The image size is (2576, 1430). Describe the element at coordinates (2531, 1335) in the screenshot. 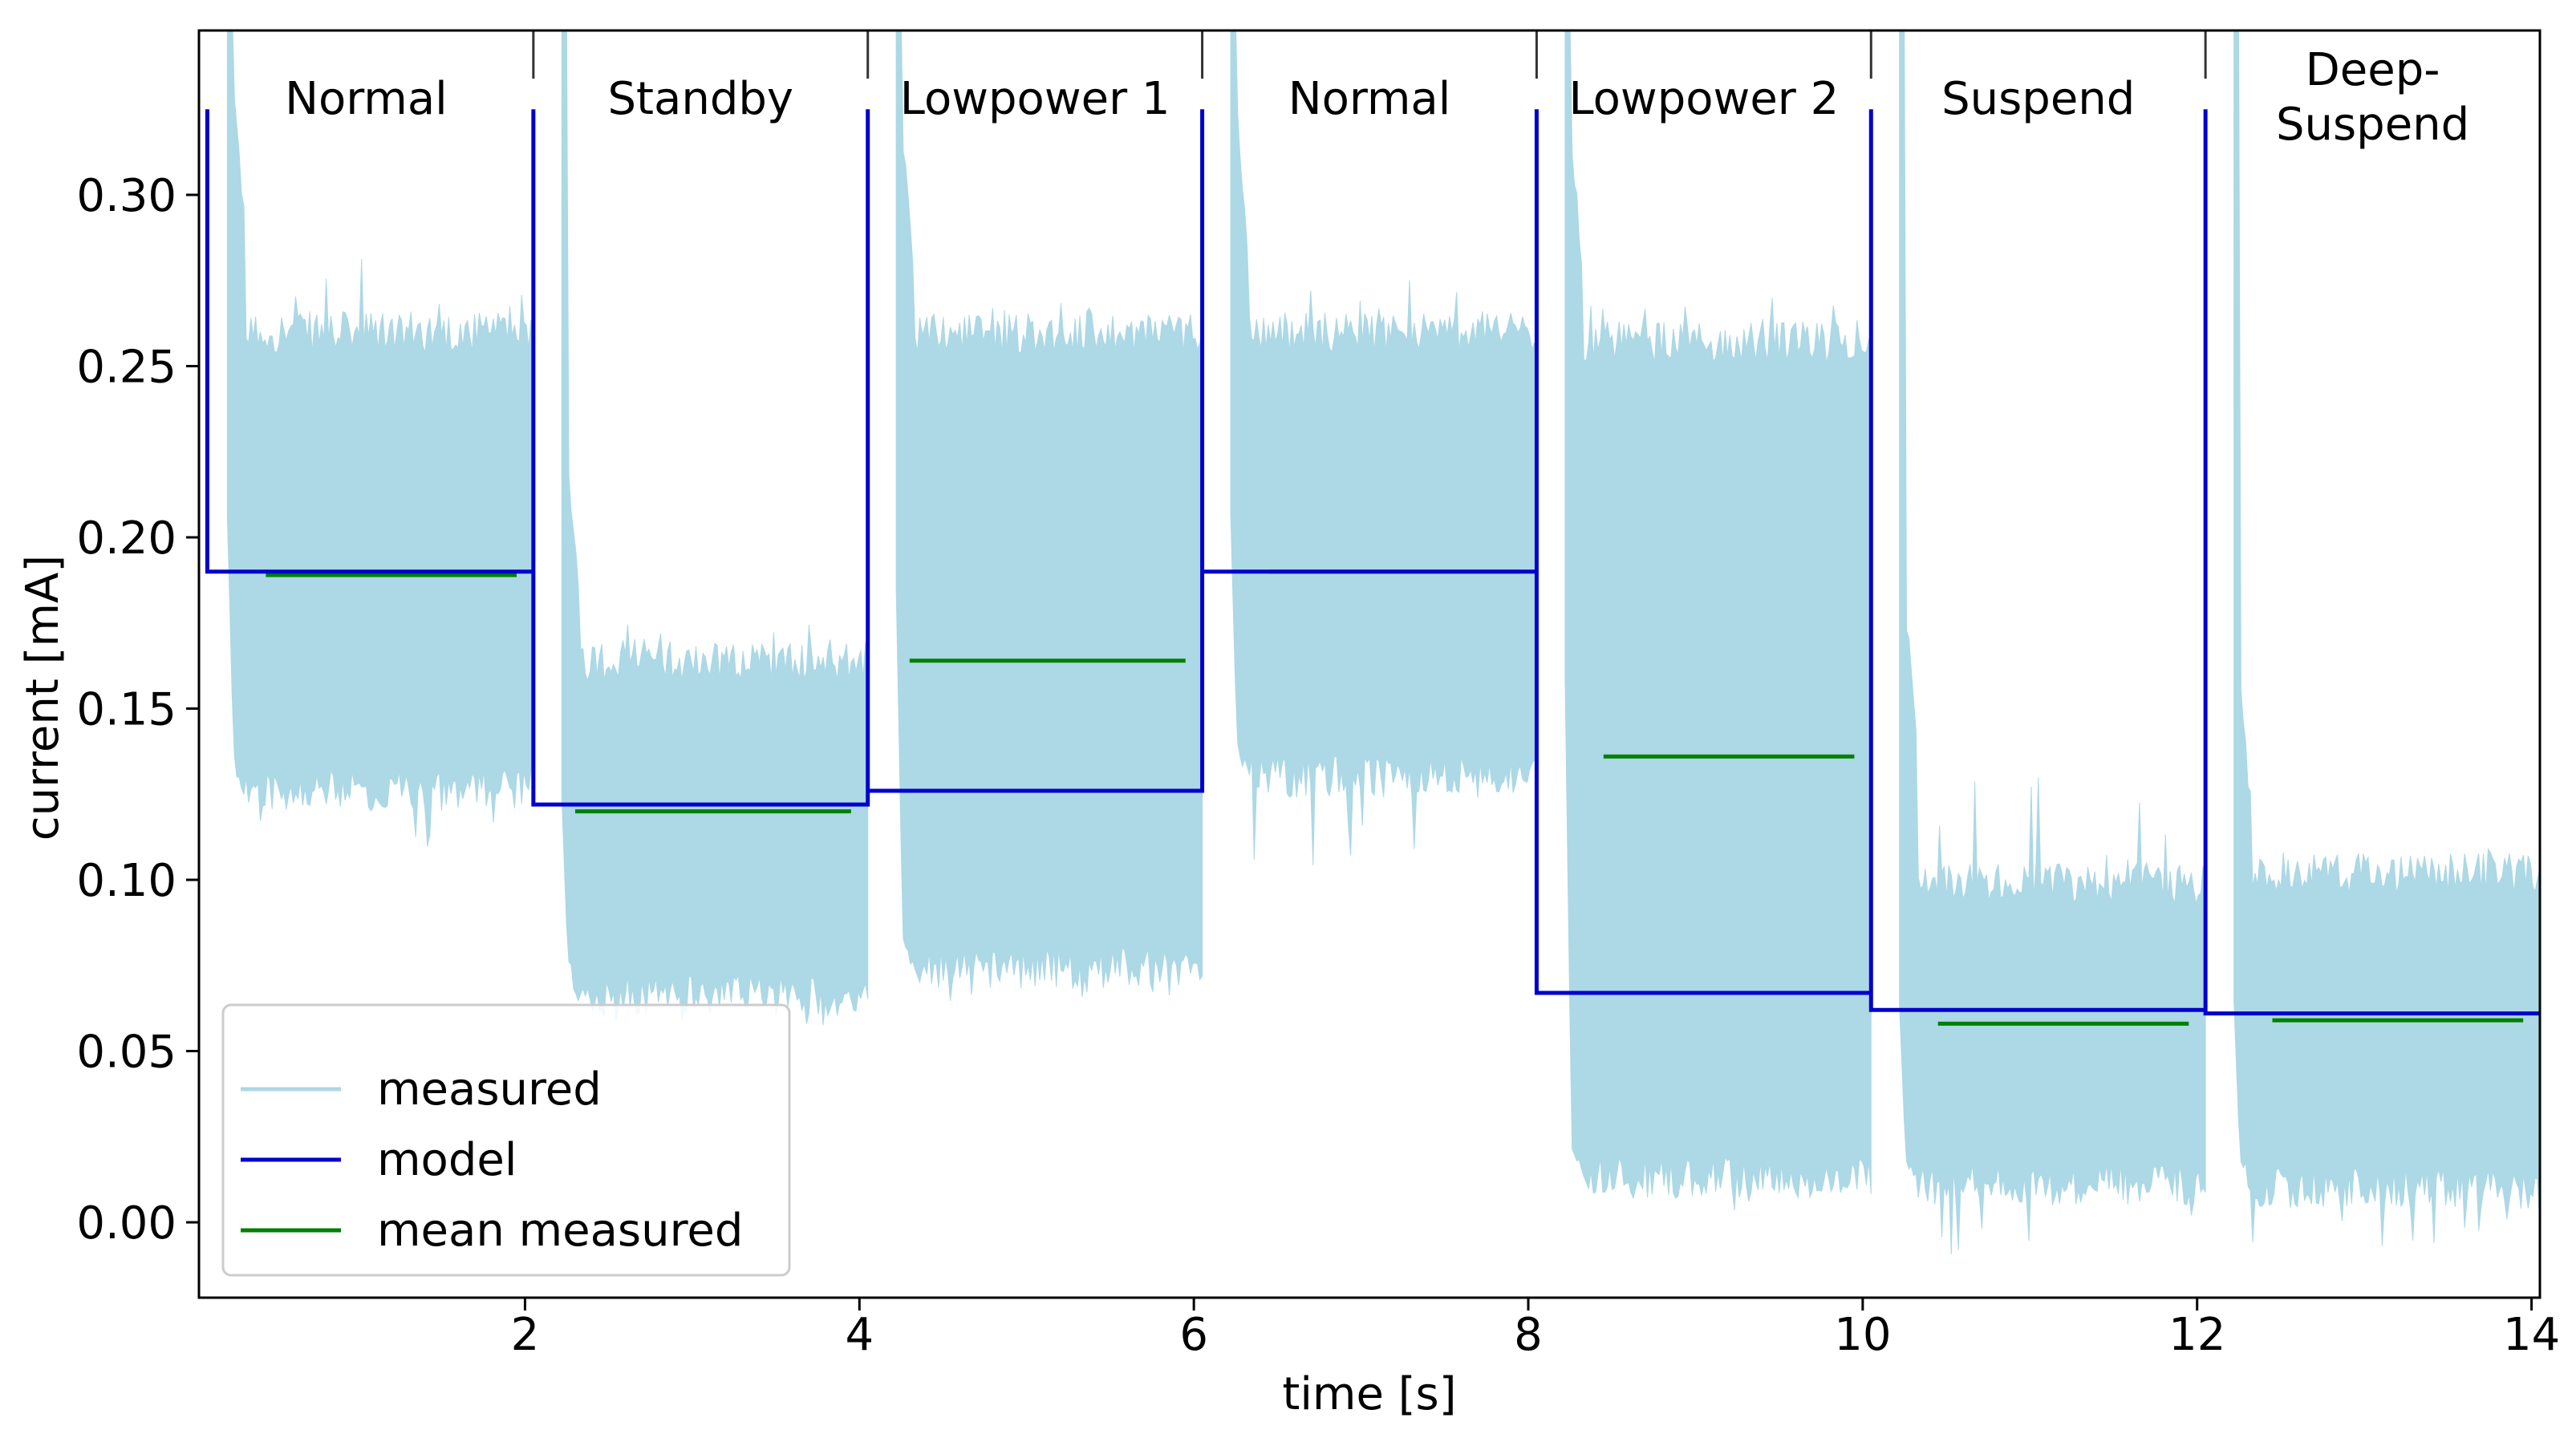

I see `x-tick-label-14: 14` at that location.